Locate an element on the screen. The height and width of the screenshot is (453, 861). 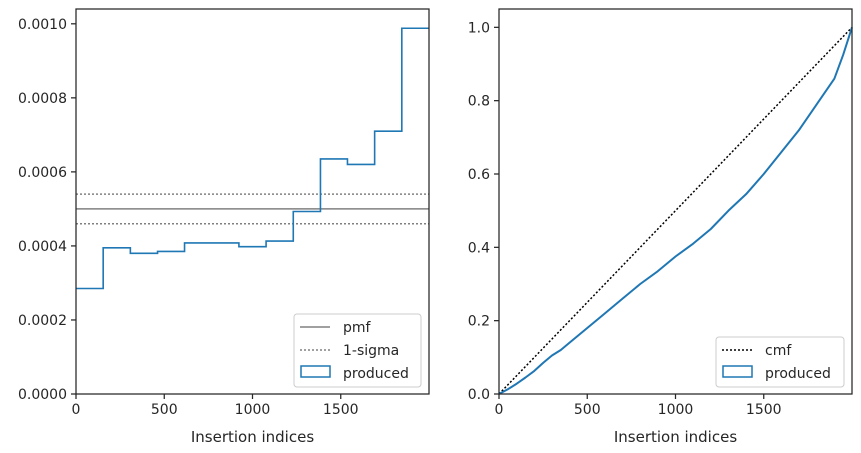
cmf-x-tick-label: 0 is located at coordinates (499, 410).